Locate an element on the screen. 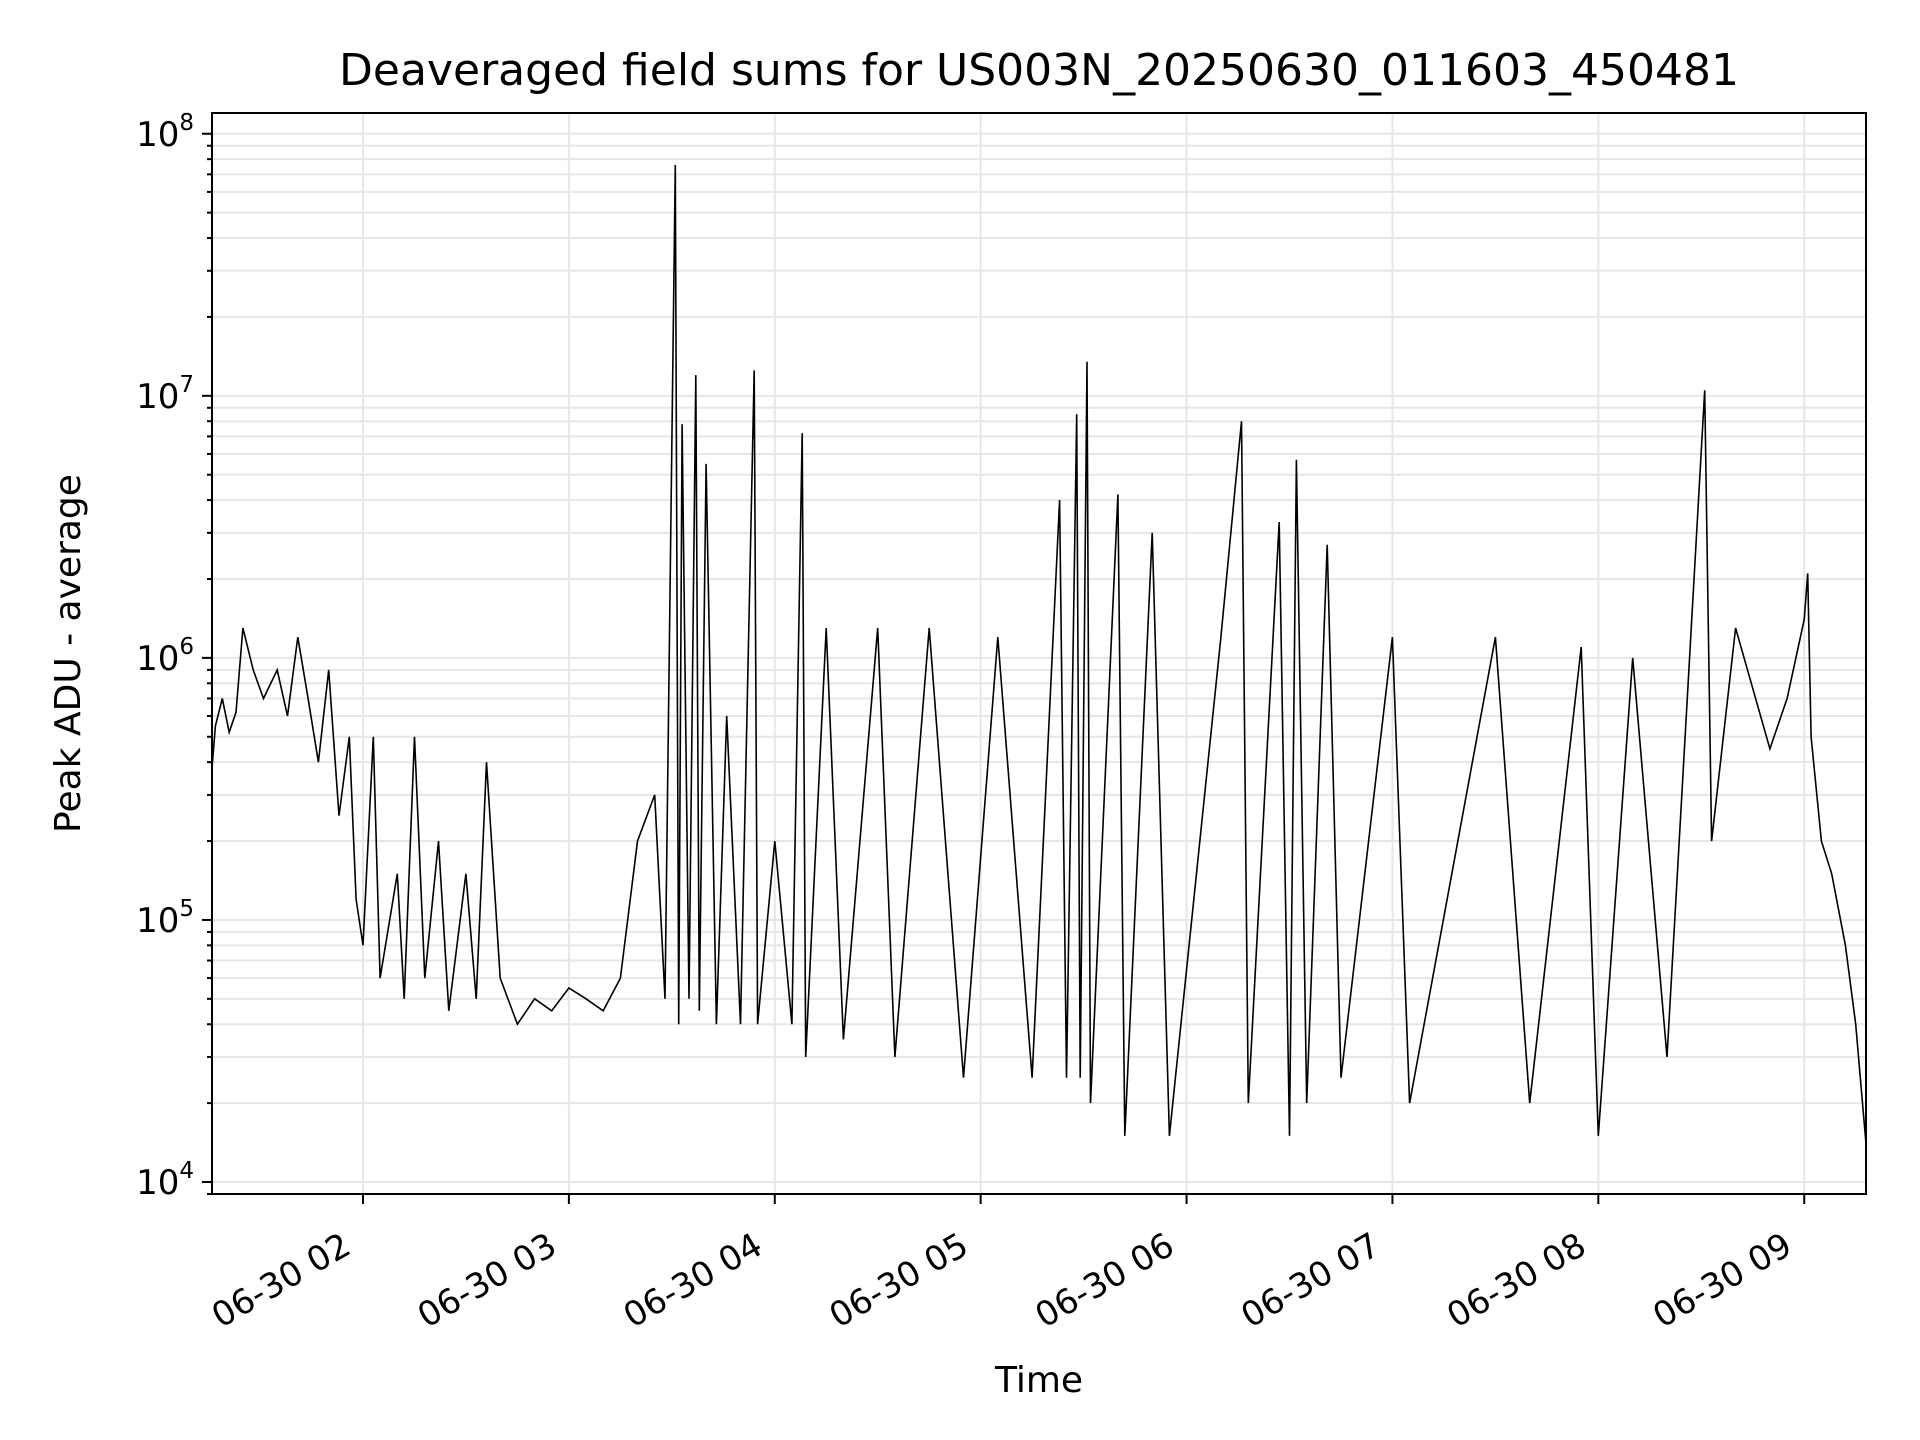 The width and height of the screenshot is (1920, 1440). y-tick-label: 10⁵ is located at coordinates (165, 918).